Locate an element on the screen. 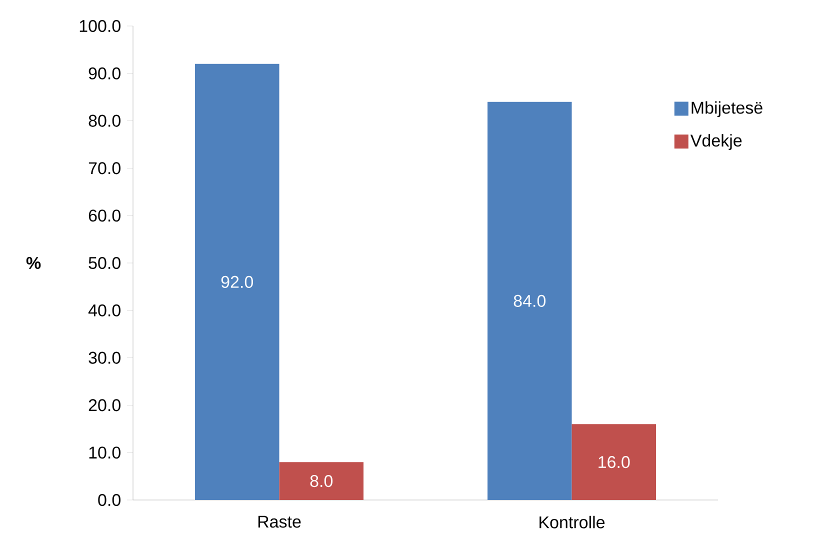  x-tick-label: Raste is located at coordinates (279, 522).